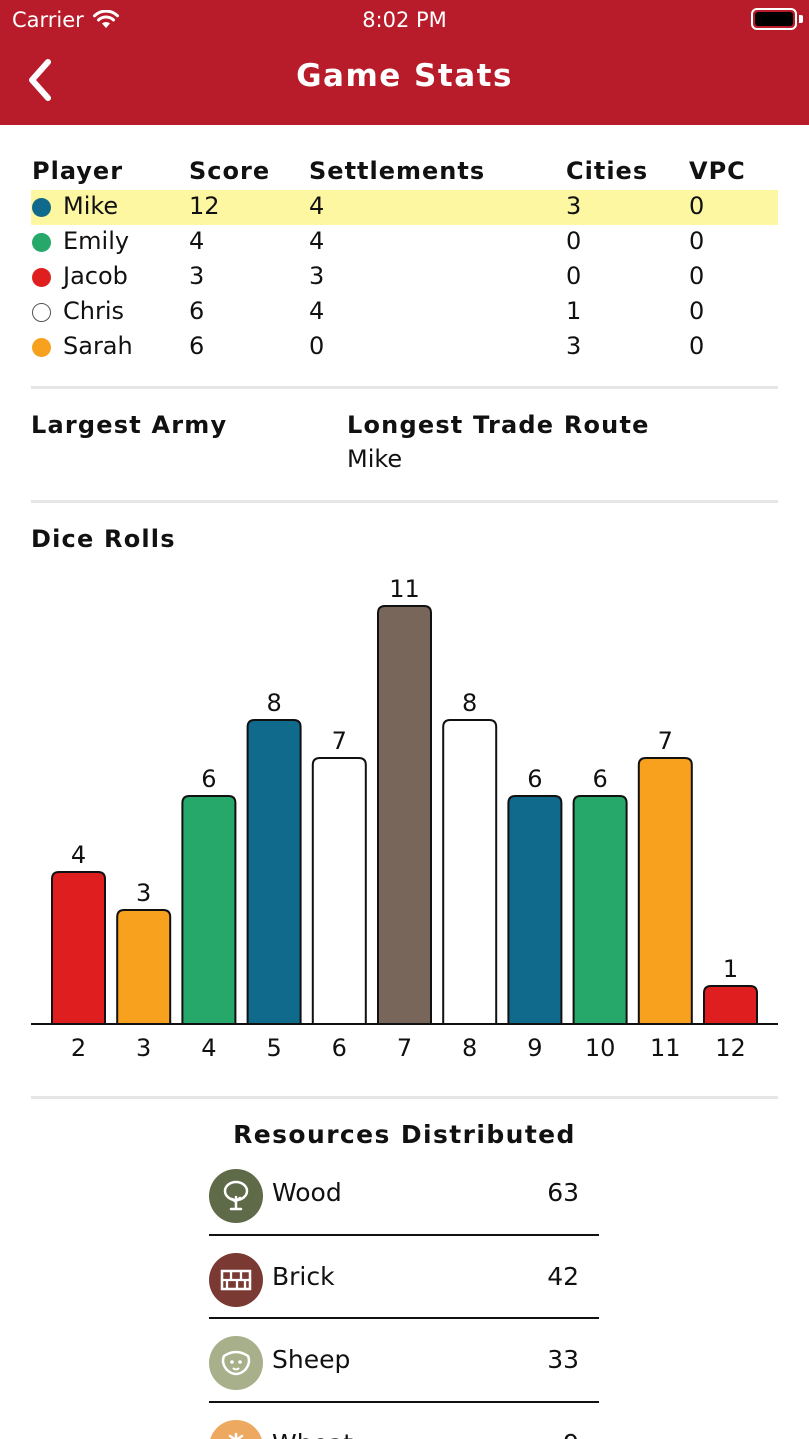 The height and width of the screenshot is (1439, 809). What do you see at coordinates (375, 459) in the screenshot?
I see `longest-route-value: Mike` at bounding box center [375, 459].